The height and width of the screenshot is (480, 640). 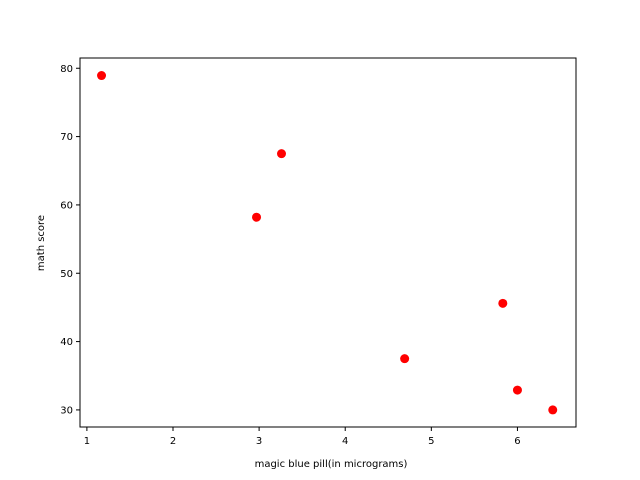 What do you see at coordinates (66, 69) in the screenshot?
I see `y-tick-label: 80` at bounding box center [66, 69].